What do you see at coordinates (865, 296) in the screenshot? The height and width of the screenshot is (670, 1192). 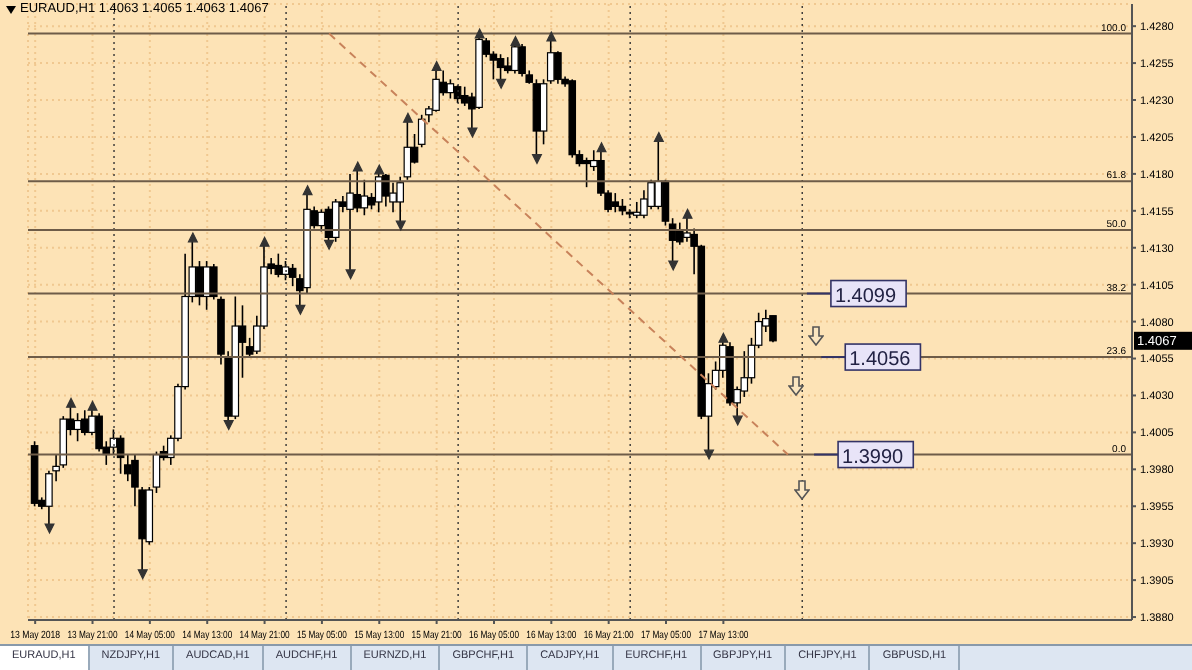 I see `annotation: 1.4099` at bounding box center [865, 296].